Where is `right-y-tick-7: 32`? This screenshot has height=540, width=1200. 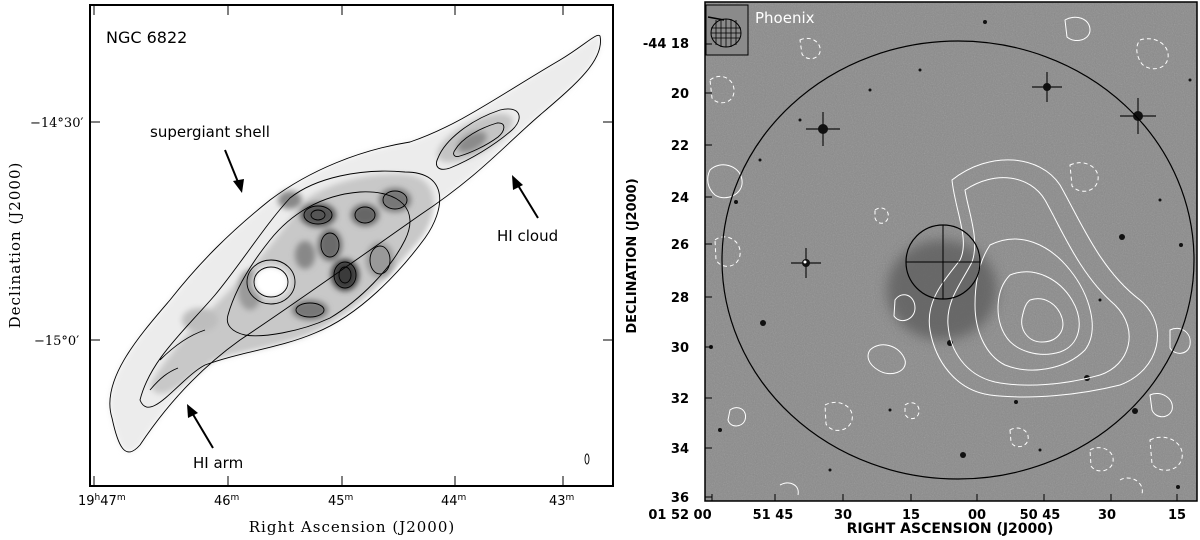 right-y-tick-7: 32 is located at coordinates (680, 399).